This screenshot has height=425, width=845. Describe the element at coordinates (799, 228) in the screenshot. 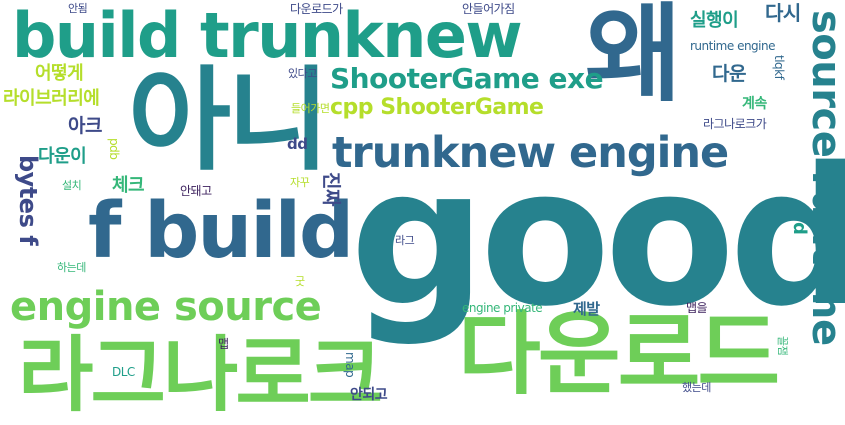

I see `word-d: d` at that location.